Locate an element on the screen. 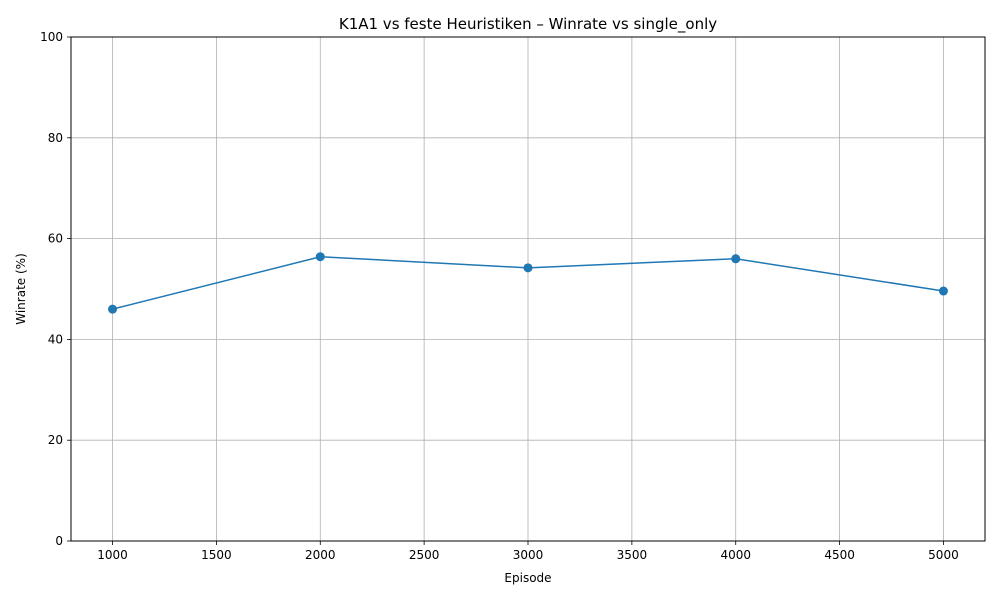  x-axis-label: Episode is located at coordinates (527, 578).